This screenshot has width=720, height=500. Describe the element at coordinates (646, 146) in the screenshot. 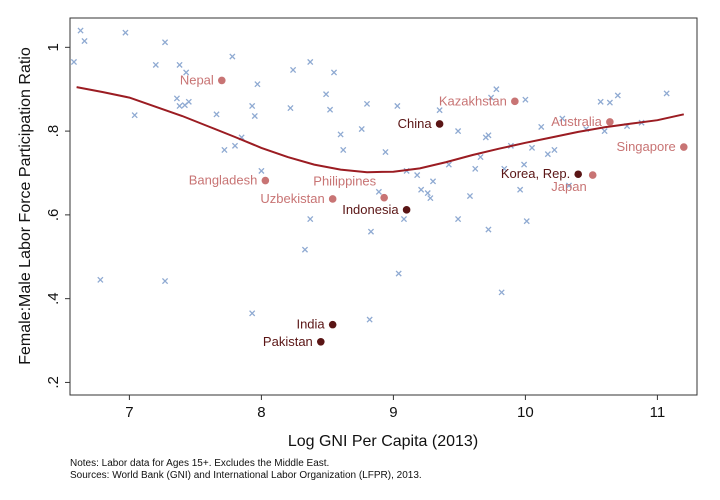

I see `country-label: Singapore` at that location.